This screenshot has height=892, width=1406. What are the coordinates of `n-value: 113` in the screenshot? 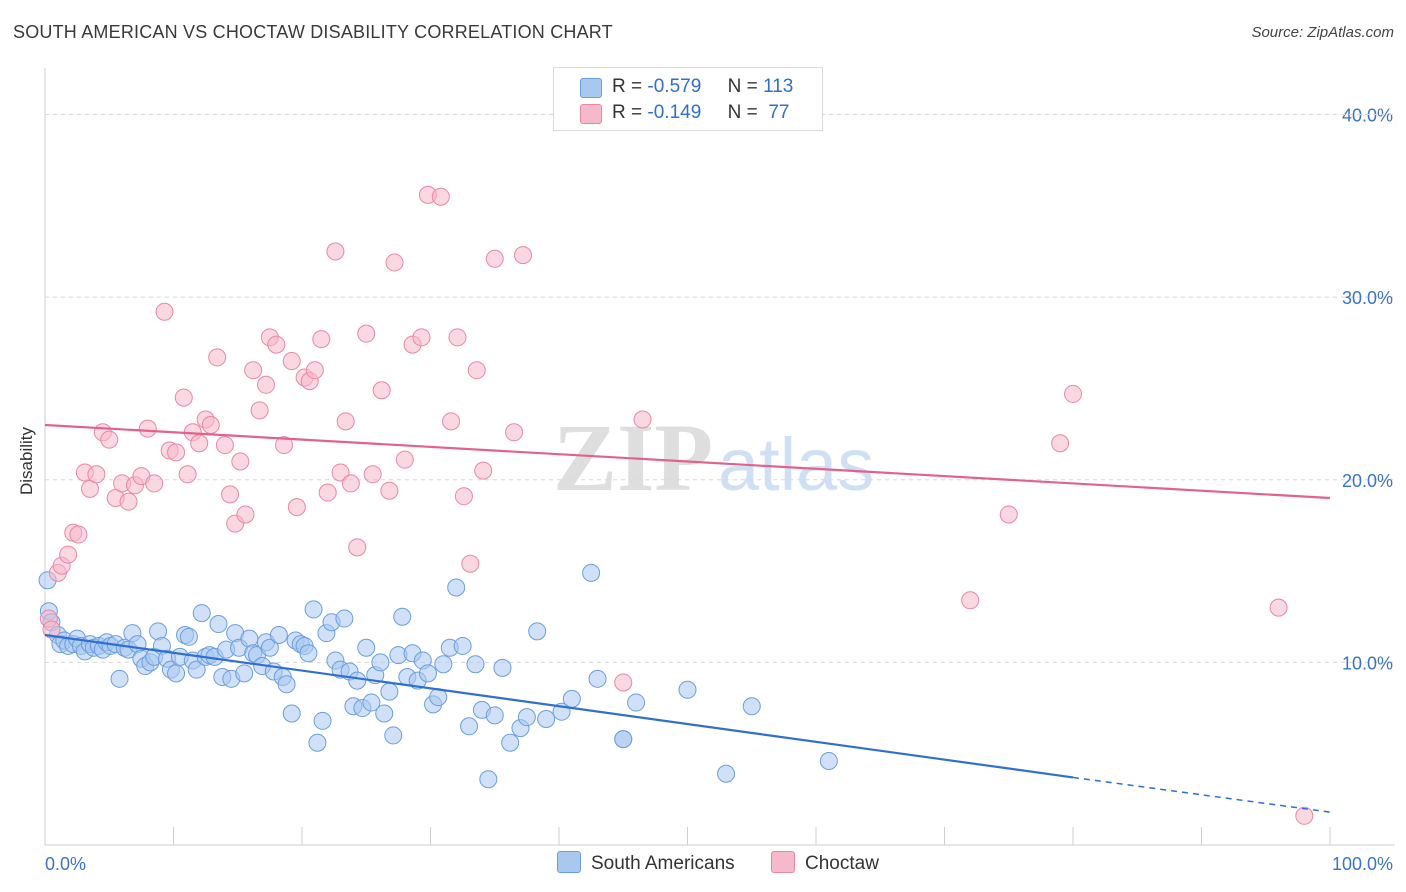 It's located at (778, 86).